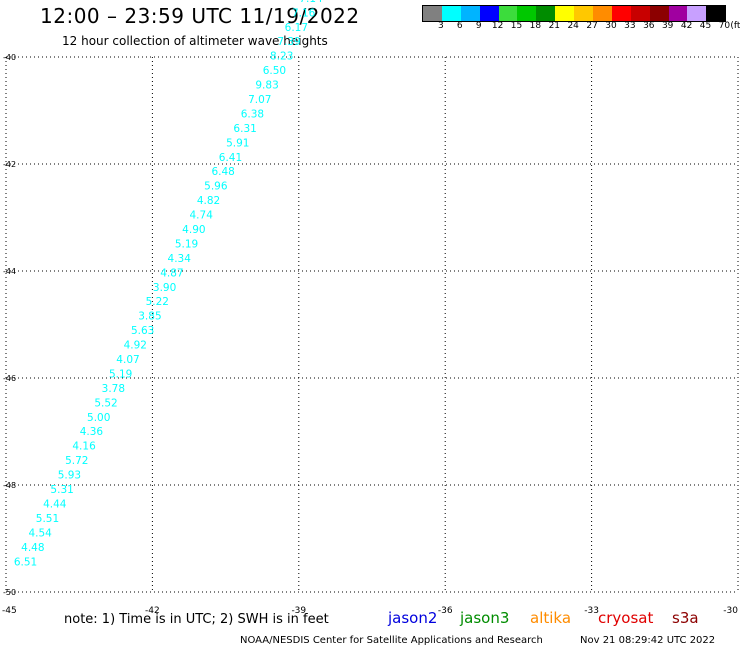  What do you see at coordinates (685, 618) in the screenshot?
I see `satellite-legend-s3a: s3a` at bounding box center [685, 618].